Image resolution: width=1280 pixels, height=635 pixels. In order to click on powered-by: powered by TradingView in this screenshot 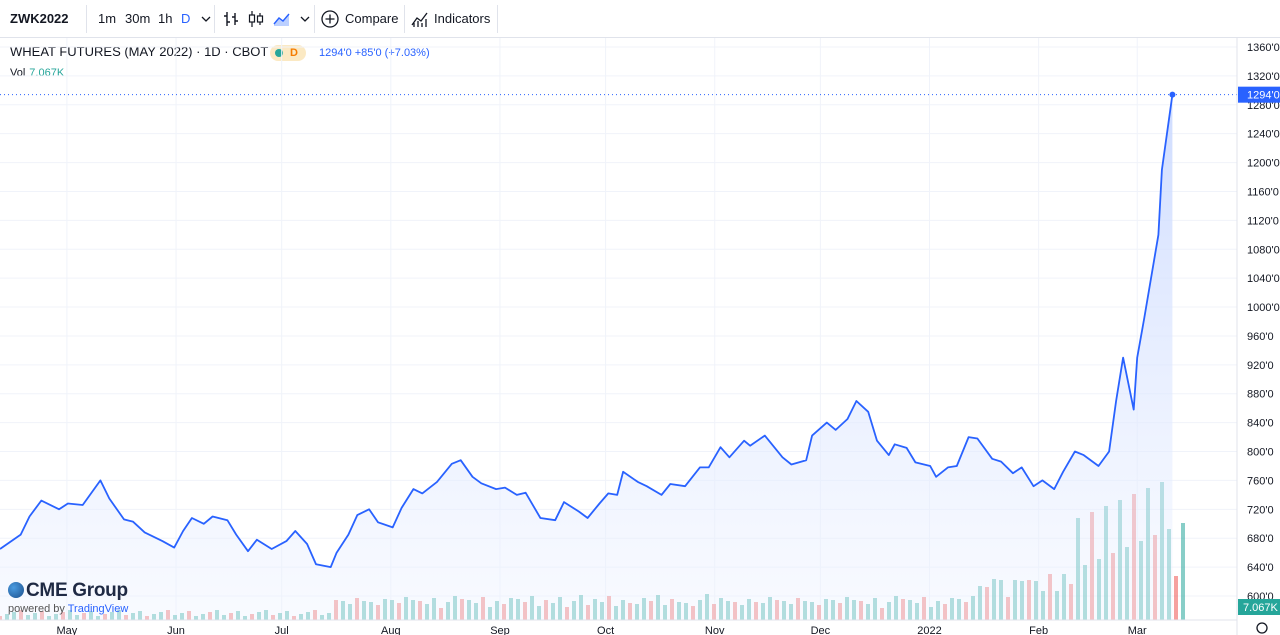, I will do `click(68, 609)`.